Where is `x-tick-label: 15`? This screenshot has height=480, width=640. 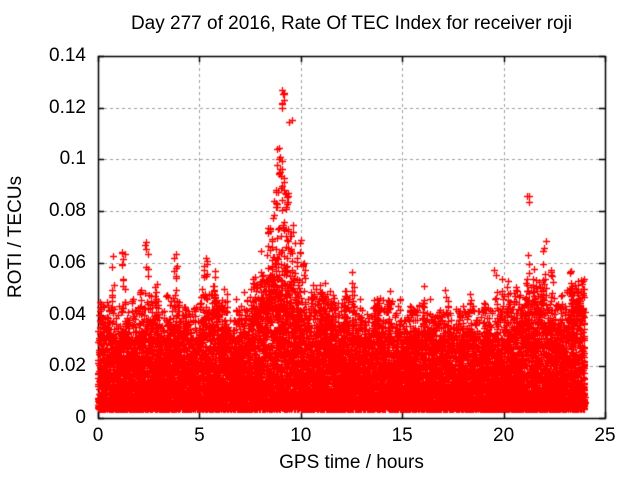
x-tick-label: 15 is located at coordinates (402, 435).